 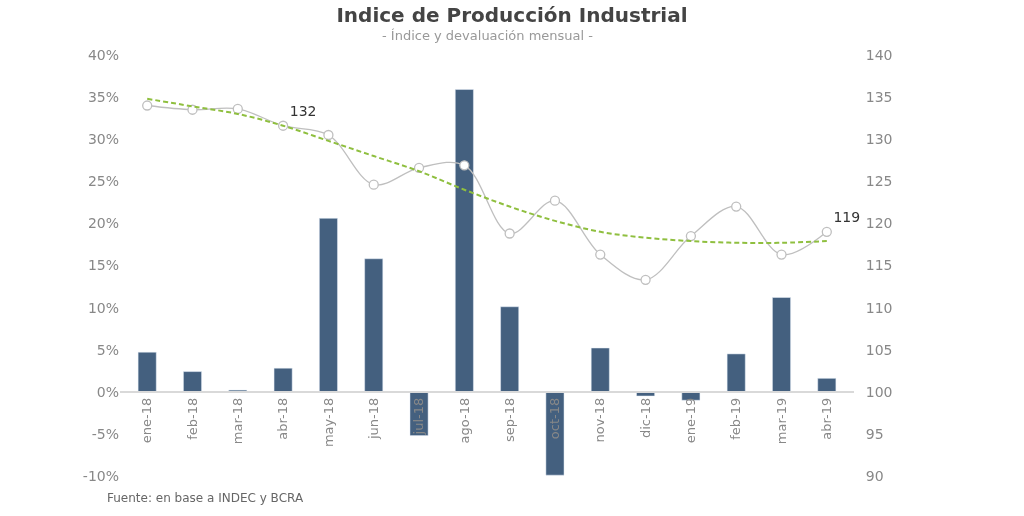 I want to click on x-tick-label: ene-19, so click(x=691, y=420).